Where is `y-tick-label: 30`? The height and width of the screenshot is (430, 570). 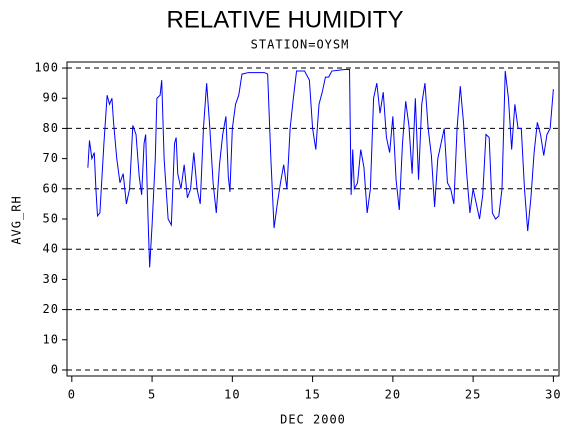 y-tick-label: 30 is located at coordinates (51, 279).